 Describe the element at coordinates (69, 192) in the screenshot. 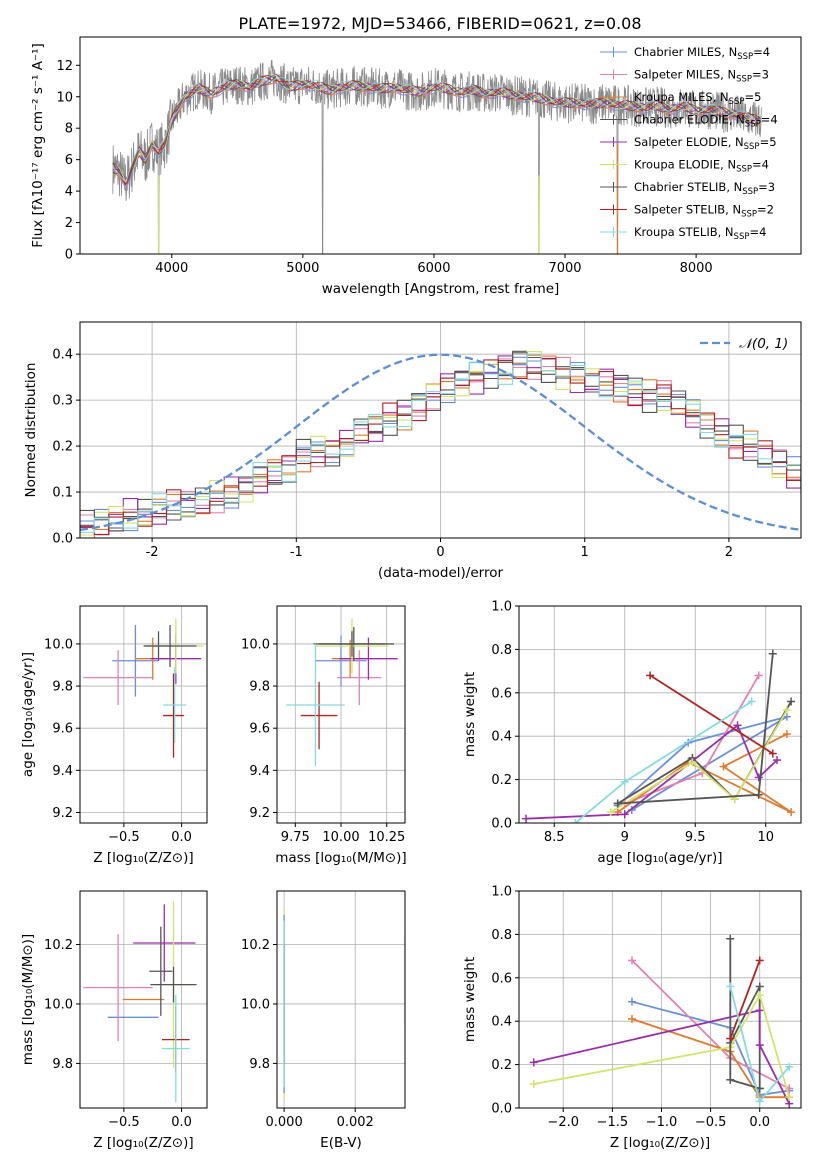

I see `y-tick-label: 4` at that location.